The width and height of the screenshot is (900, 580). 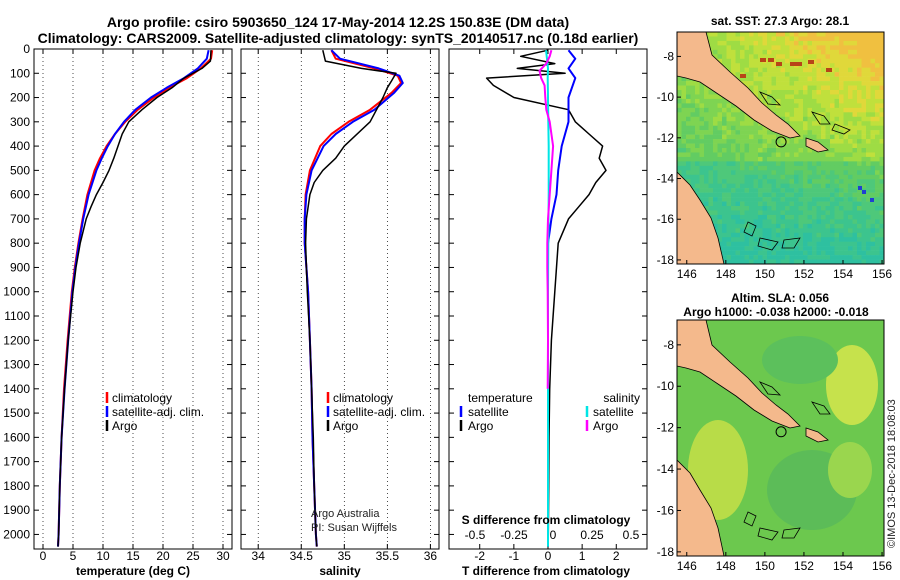 What do you see at coordinates (621, 398) in the screenshot?
I see `legend-heading: salinity` at bounding box center [621, 398].